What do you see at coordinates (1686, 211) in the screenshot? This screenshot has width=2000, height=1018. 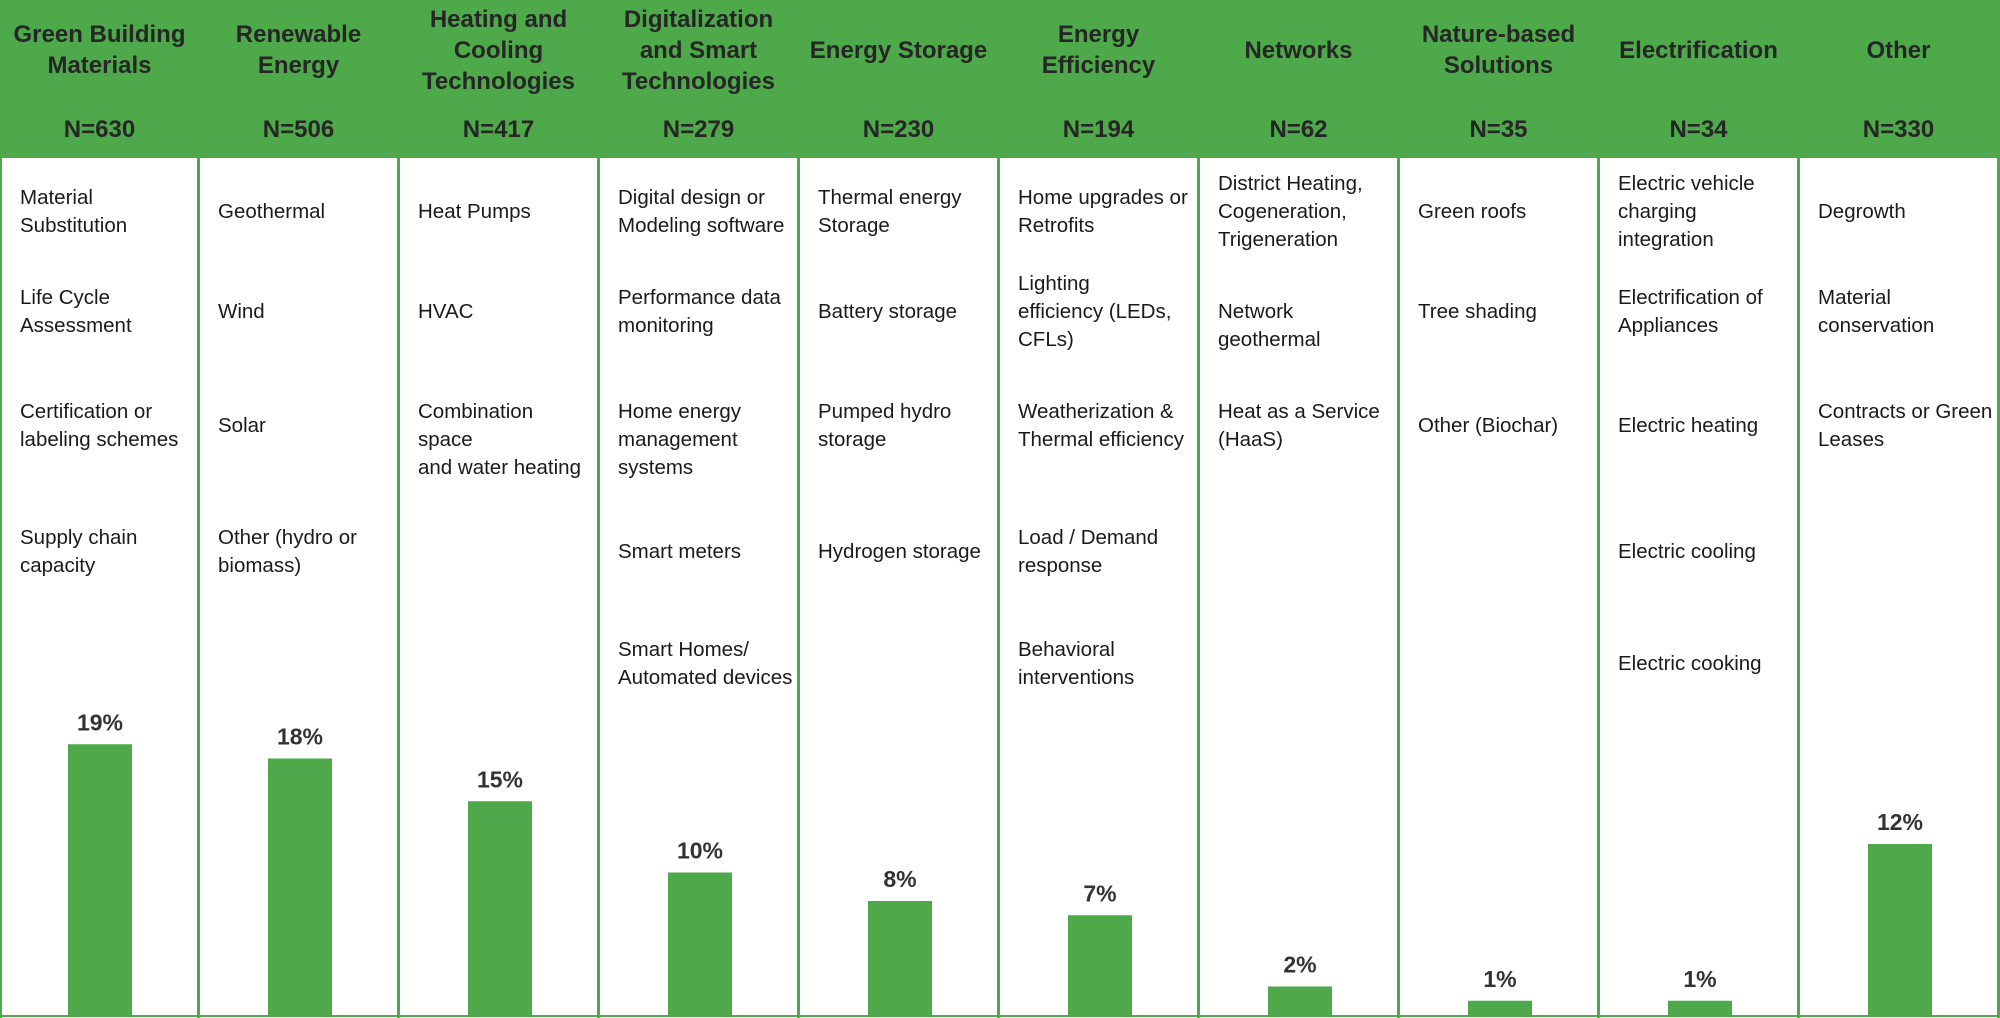 I see `subcategory-item: Electric vehicle charging integration` at bounding box center [1686, 211].